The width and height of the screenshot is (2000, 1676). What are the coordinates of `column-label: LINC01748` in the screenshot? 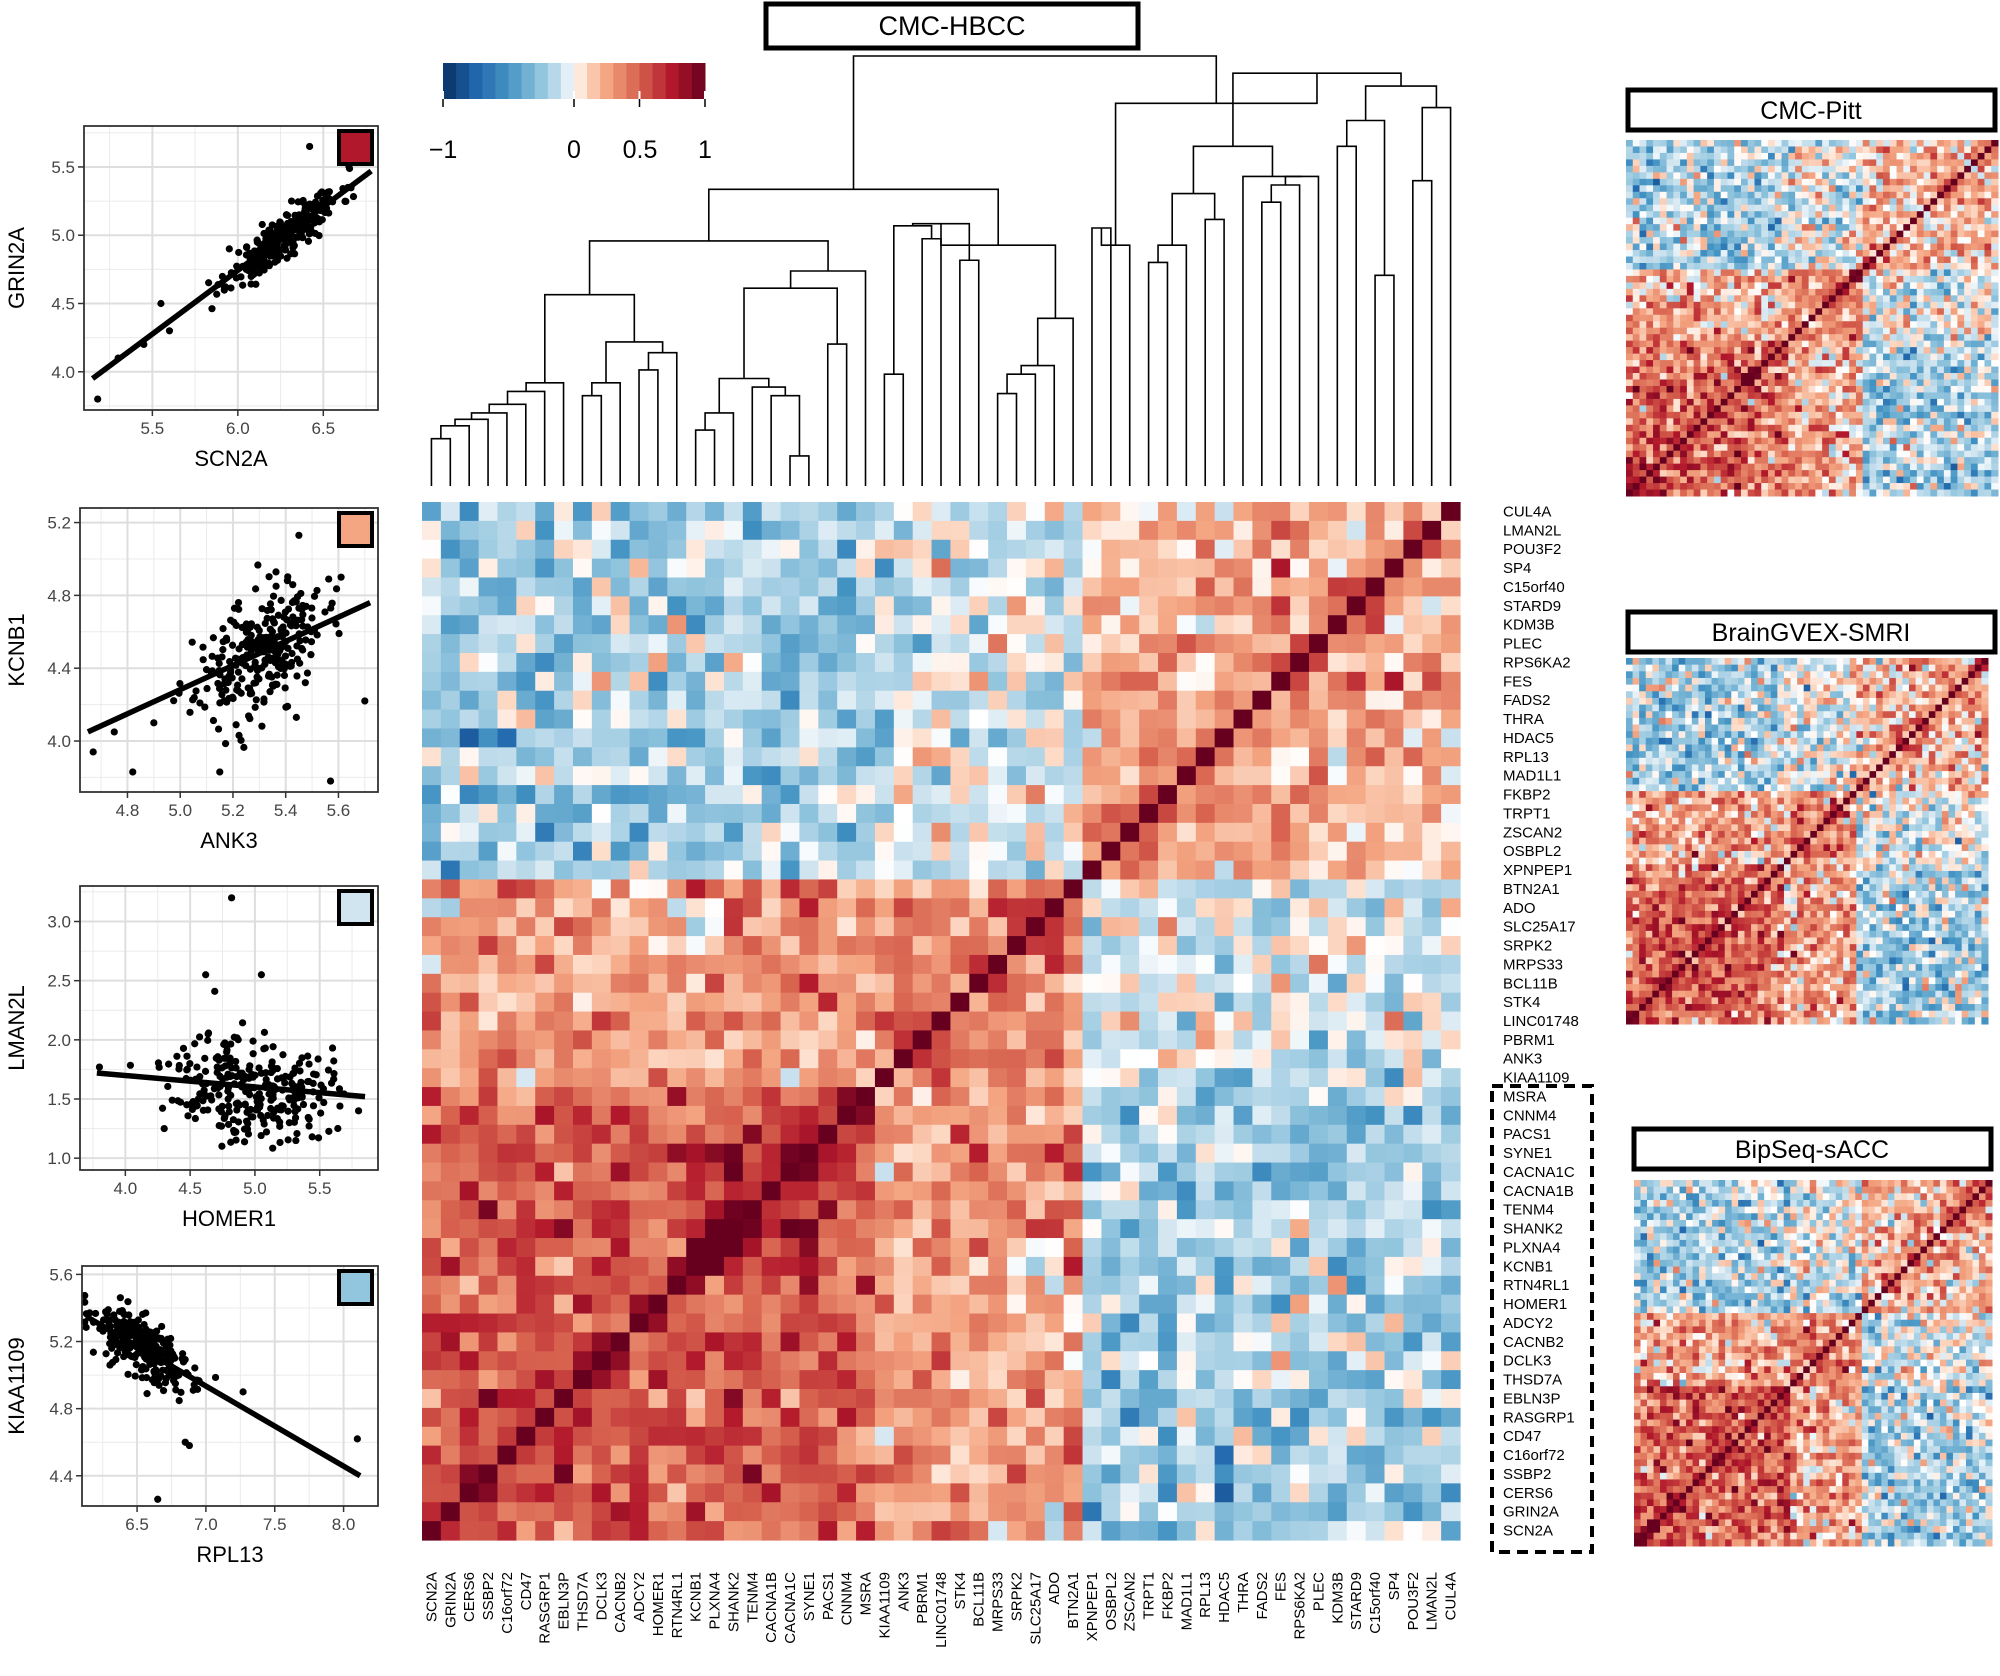 It's located at (941, 1610).